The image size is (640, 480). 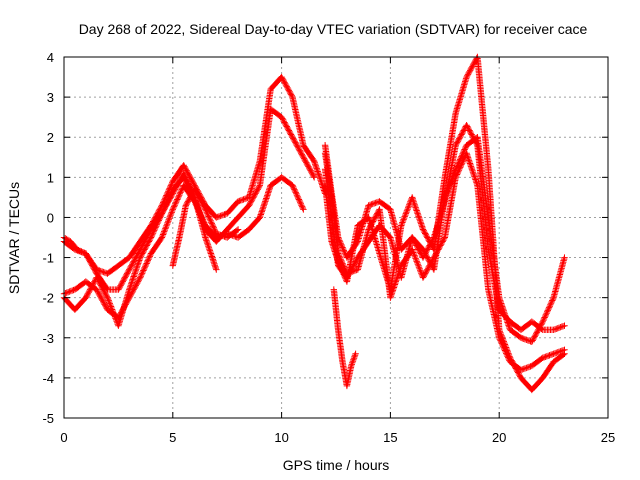 I want to click on x-tick-label: 5, so click(x=172, y=437).